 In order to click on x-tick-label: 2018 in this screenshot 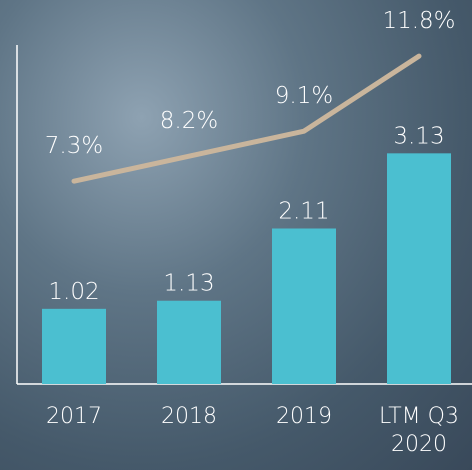, I will do `click(189, 416)`.